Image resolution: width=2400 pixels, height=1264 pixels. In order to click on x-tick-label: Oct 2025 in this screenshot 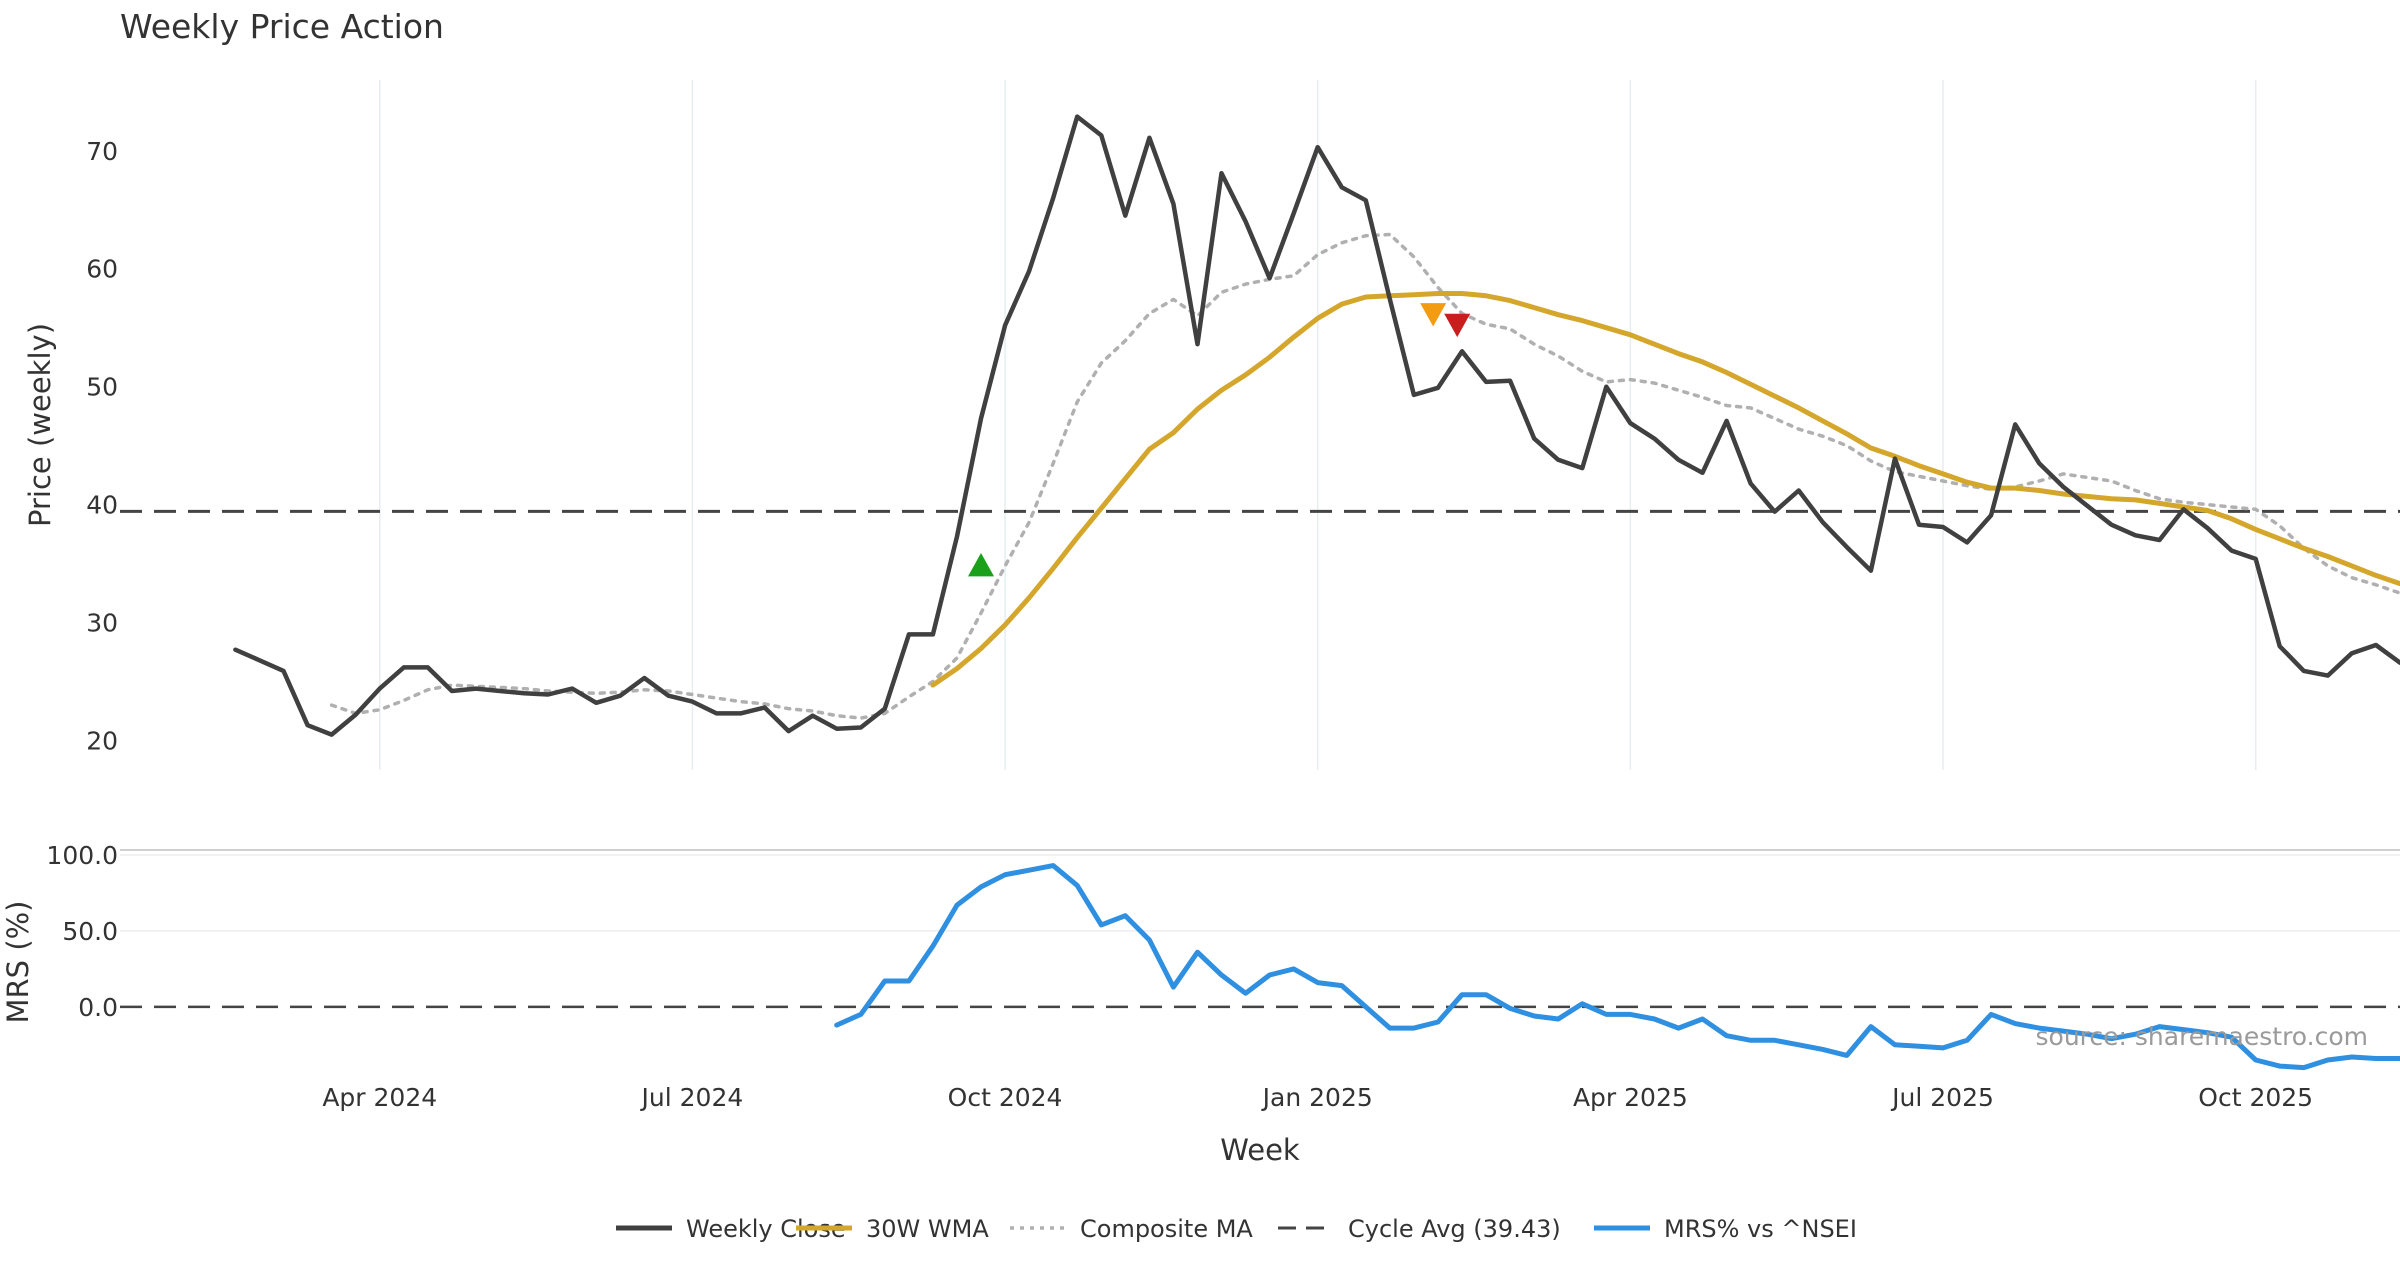, I will do `click(2255, 1097)`.